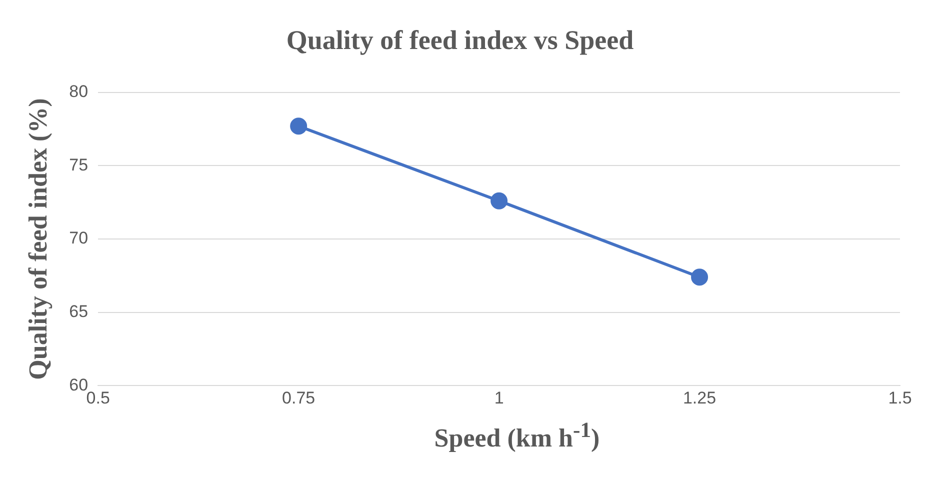 The image size is (933, 482). I want to click on y-tick-label: 60, so click(78, 384).